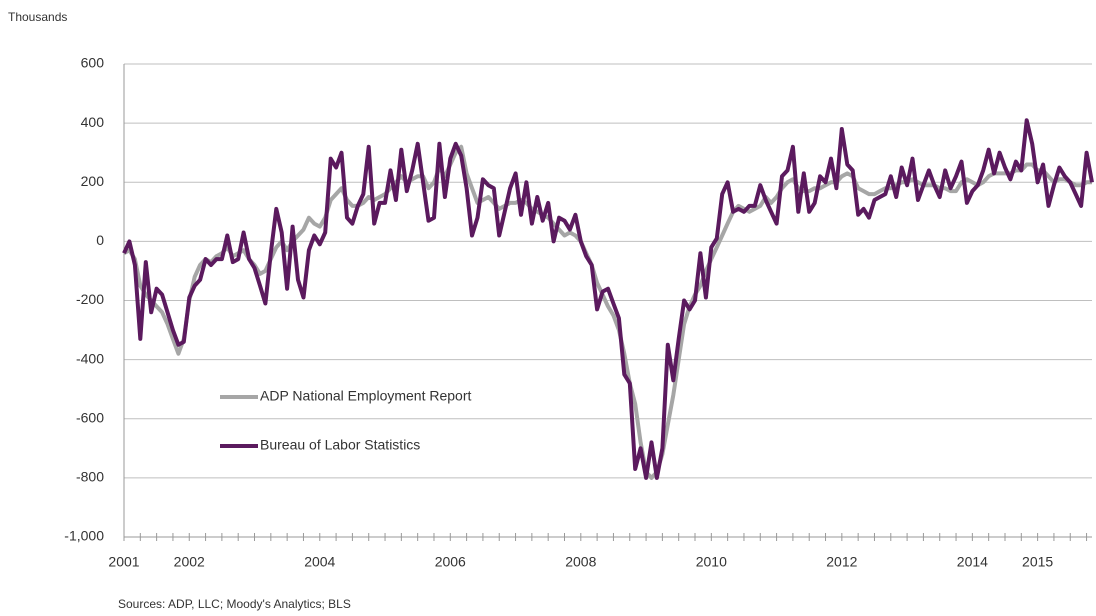  What do you see at coordinates (711, 562) in the screenshot?
I see `x-tick-label: 2010` at bounding box center [711, 562].